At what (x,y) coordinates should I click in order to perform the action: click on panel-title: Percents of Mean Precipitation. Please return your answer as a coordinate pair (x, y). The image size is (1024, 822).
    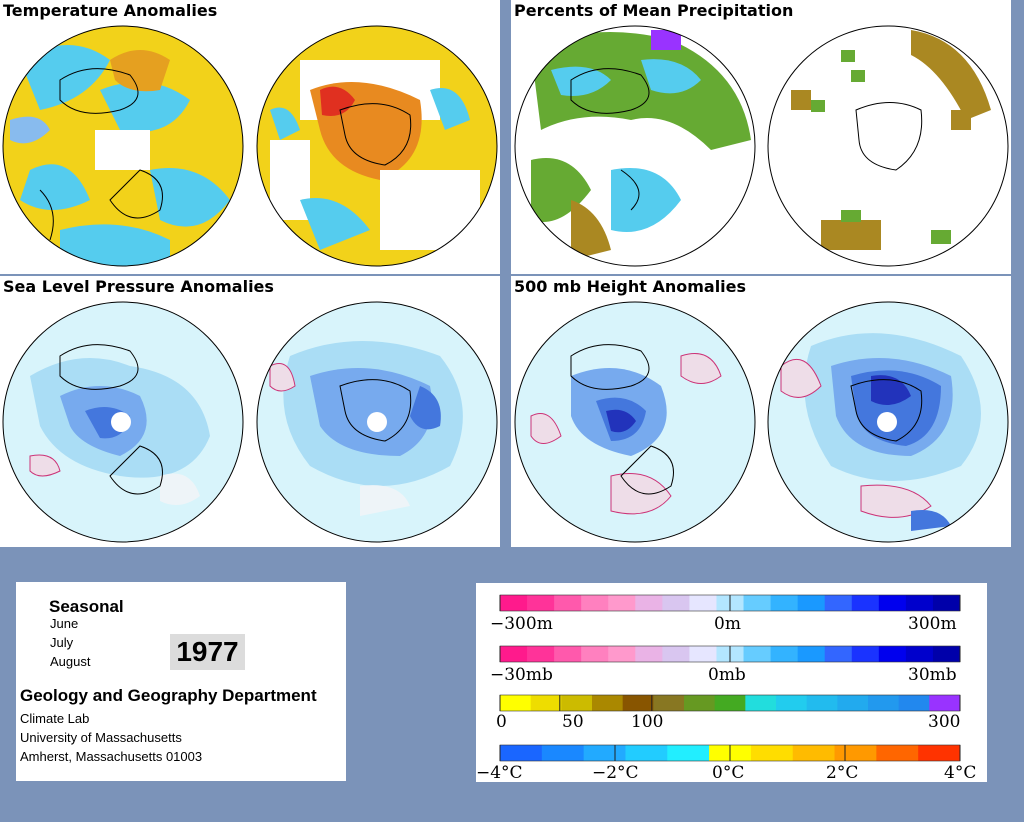
    Looking at the image, I should click on (654, 11).